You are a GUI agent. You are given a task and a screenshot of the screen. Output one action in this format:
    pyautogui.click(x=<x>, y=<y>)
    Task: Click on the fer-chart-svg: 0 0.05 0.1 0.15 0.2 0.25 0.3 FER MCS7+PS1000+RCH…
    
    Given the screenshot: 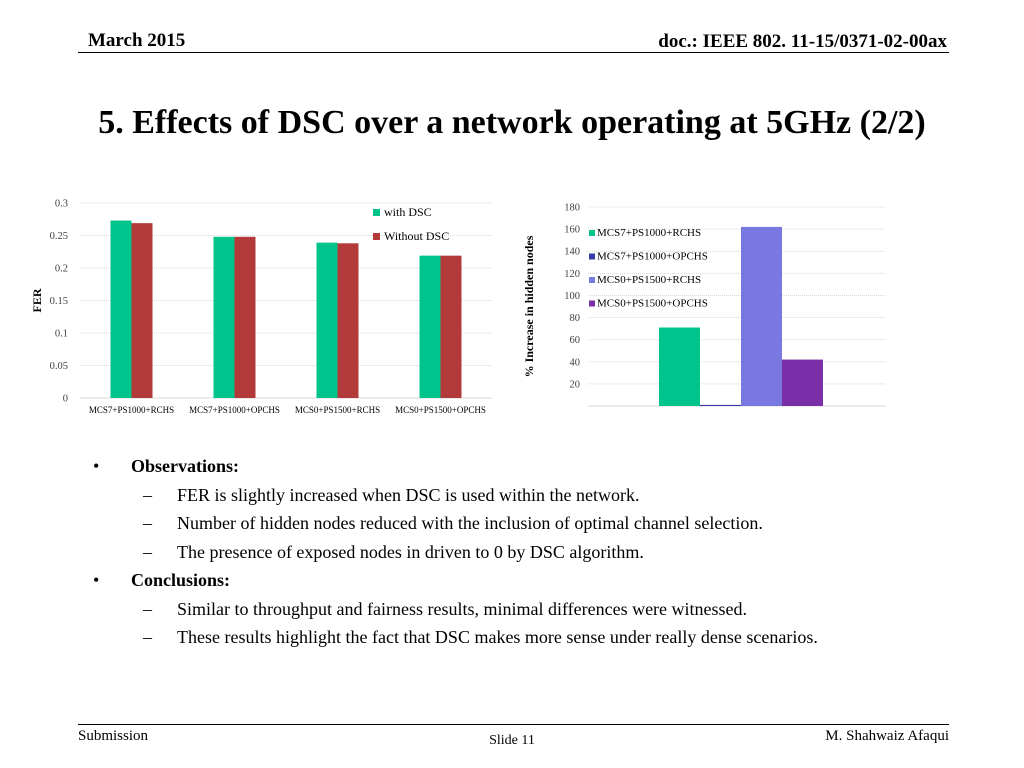 What is the action you would take?
    pyautogui.click(x=261, y=307)
    